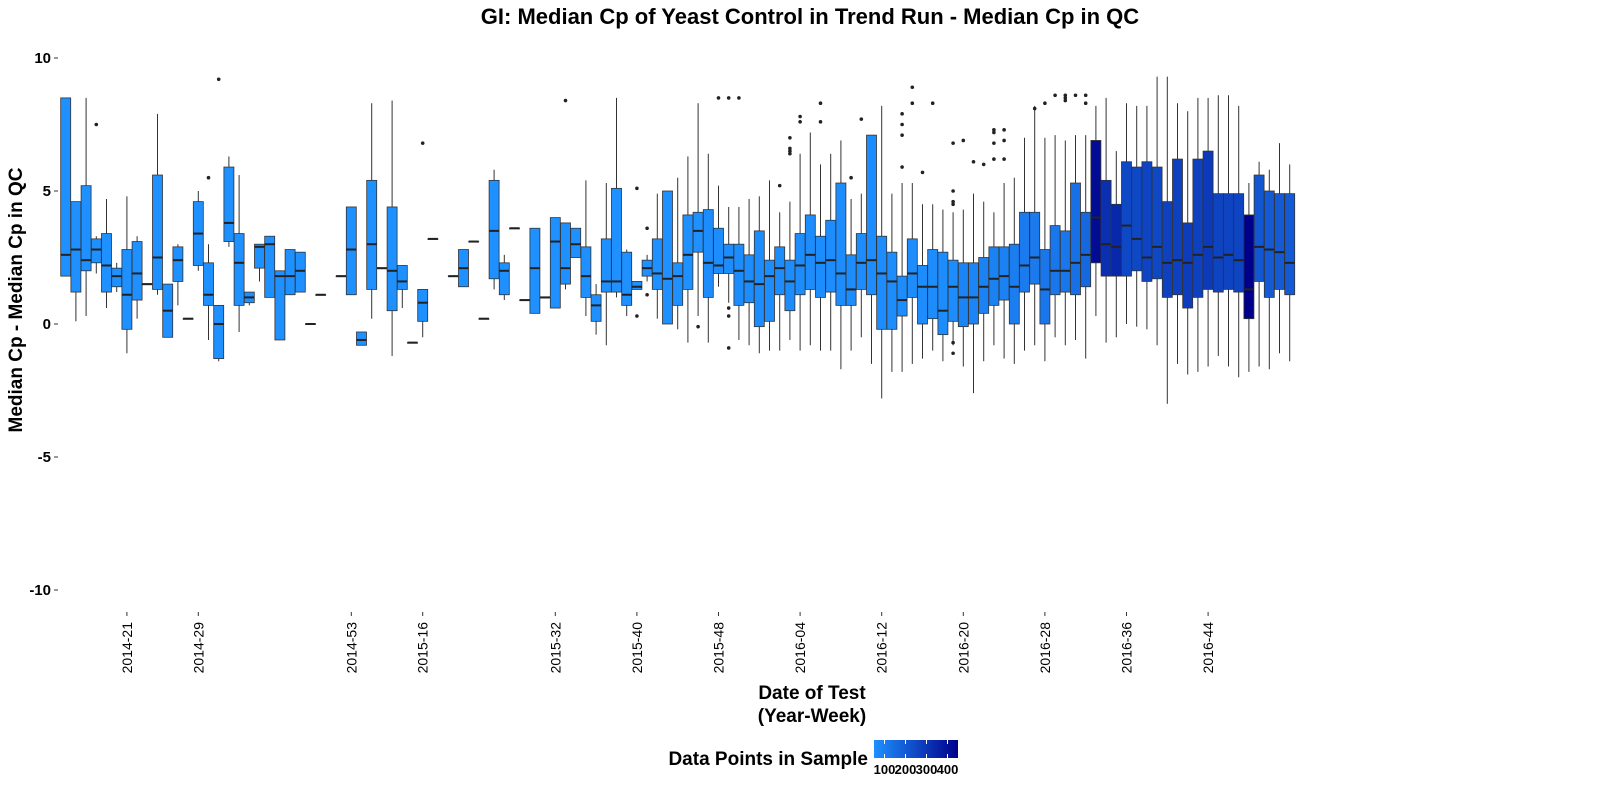 The width and height of the screenshot is (1600, 800). What do you see at coordinates (637, 648) in the screenshot?
I see `x-tick-label: 2015-40` at bounding box center [637, 648].